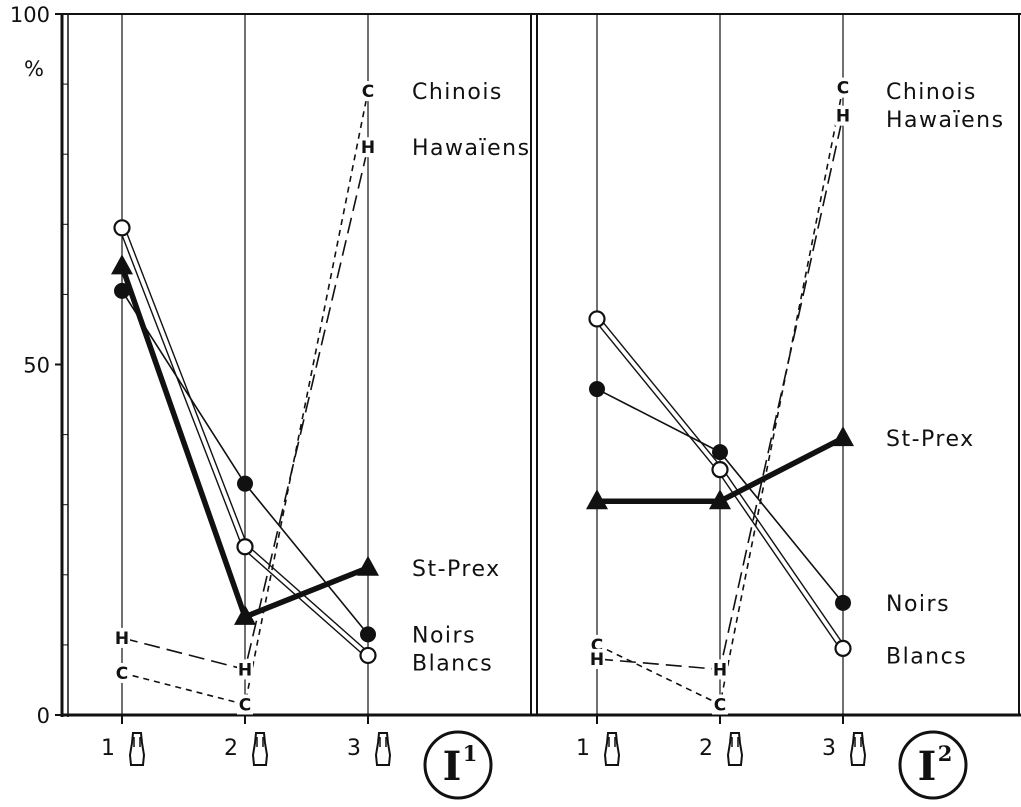 This screenshot has height=807, width=1021. Describe the element at coordinates (30, 15) in the screenshot. I see `y-tick-label: 100` at that location.